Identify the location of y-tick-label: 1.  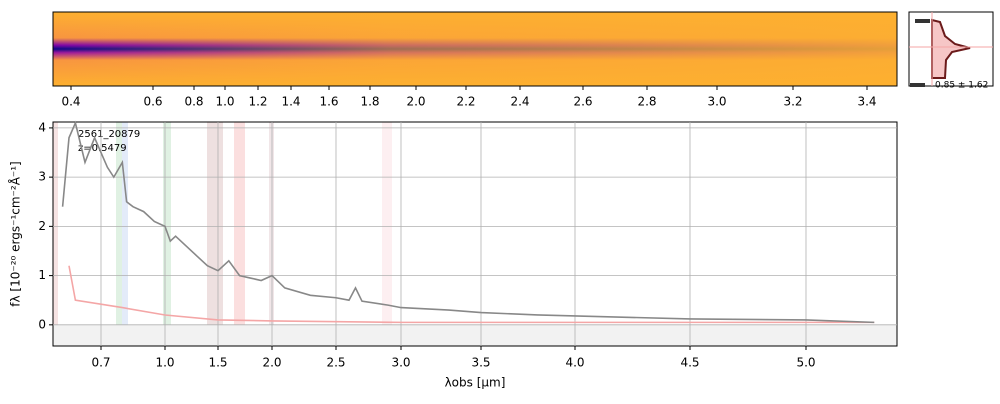
(42, 275).